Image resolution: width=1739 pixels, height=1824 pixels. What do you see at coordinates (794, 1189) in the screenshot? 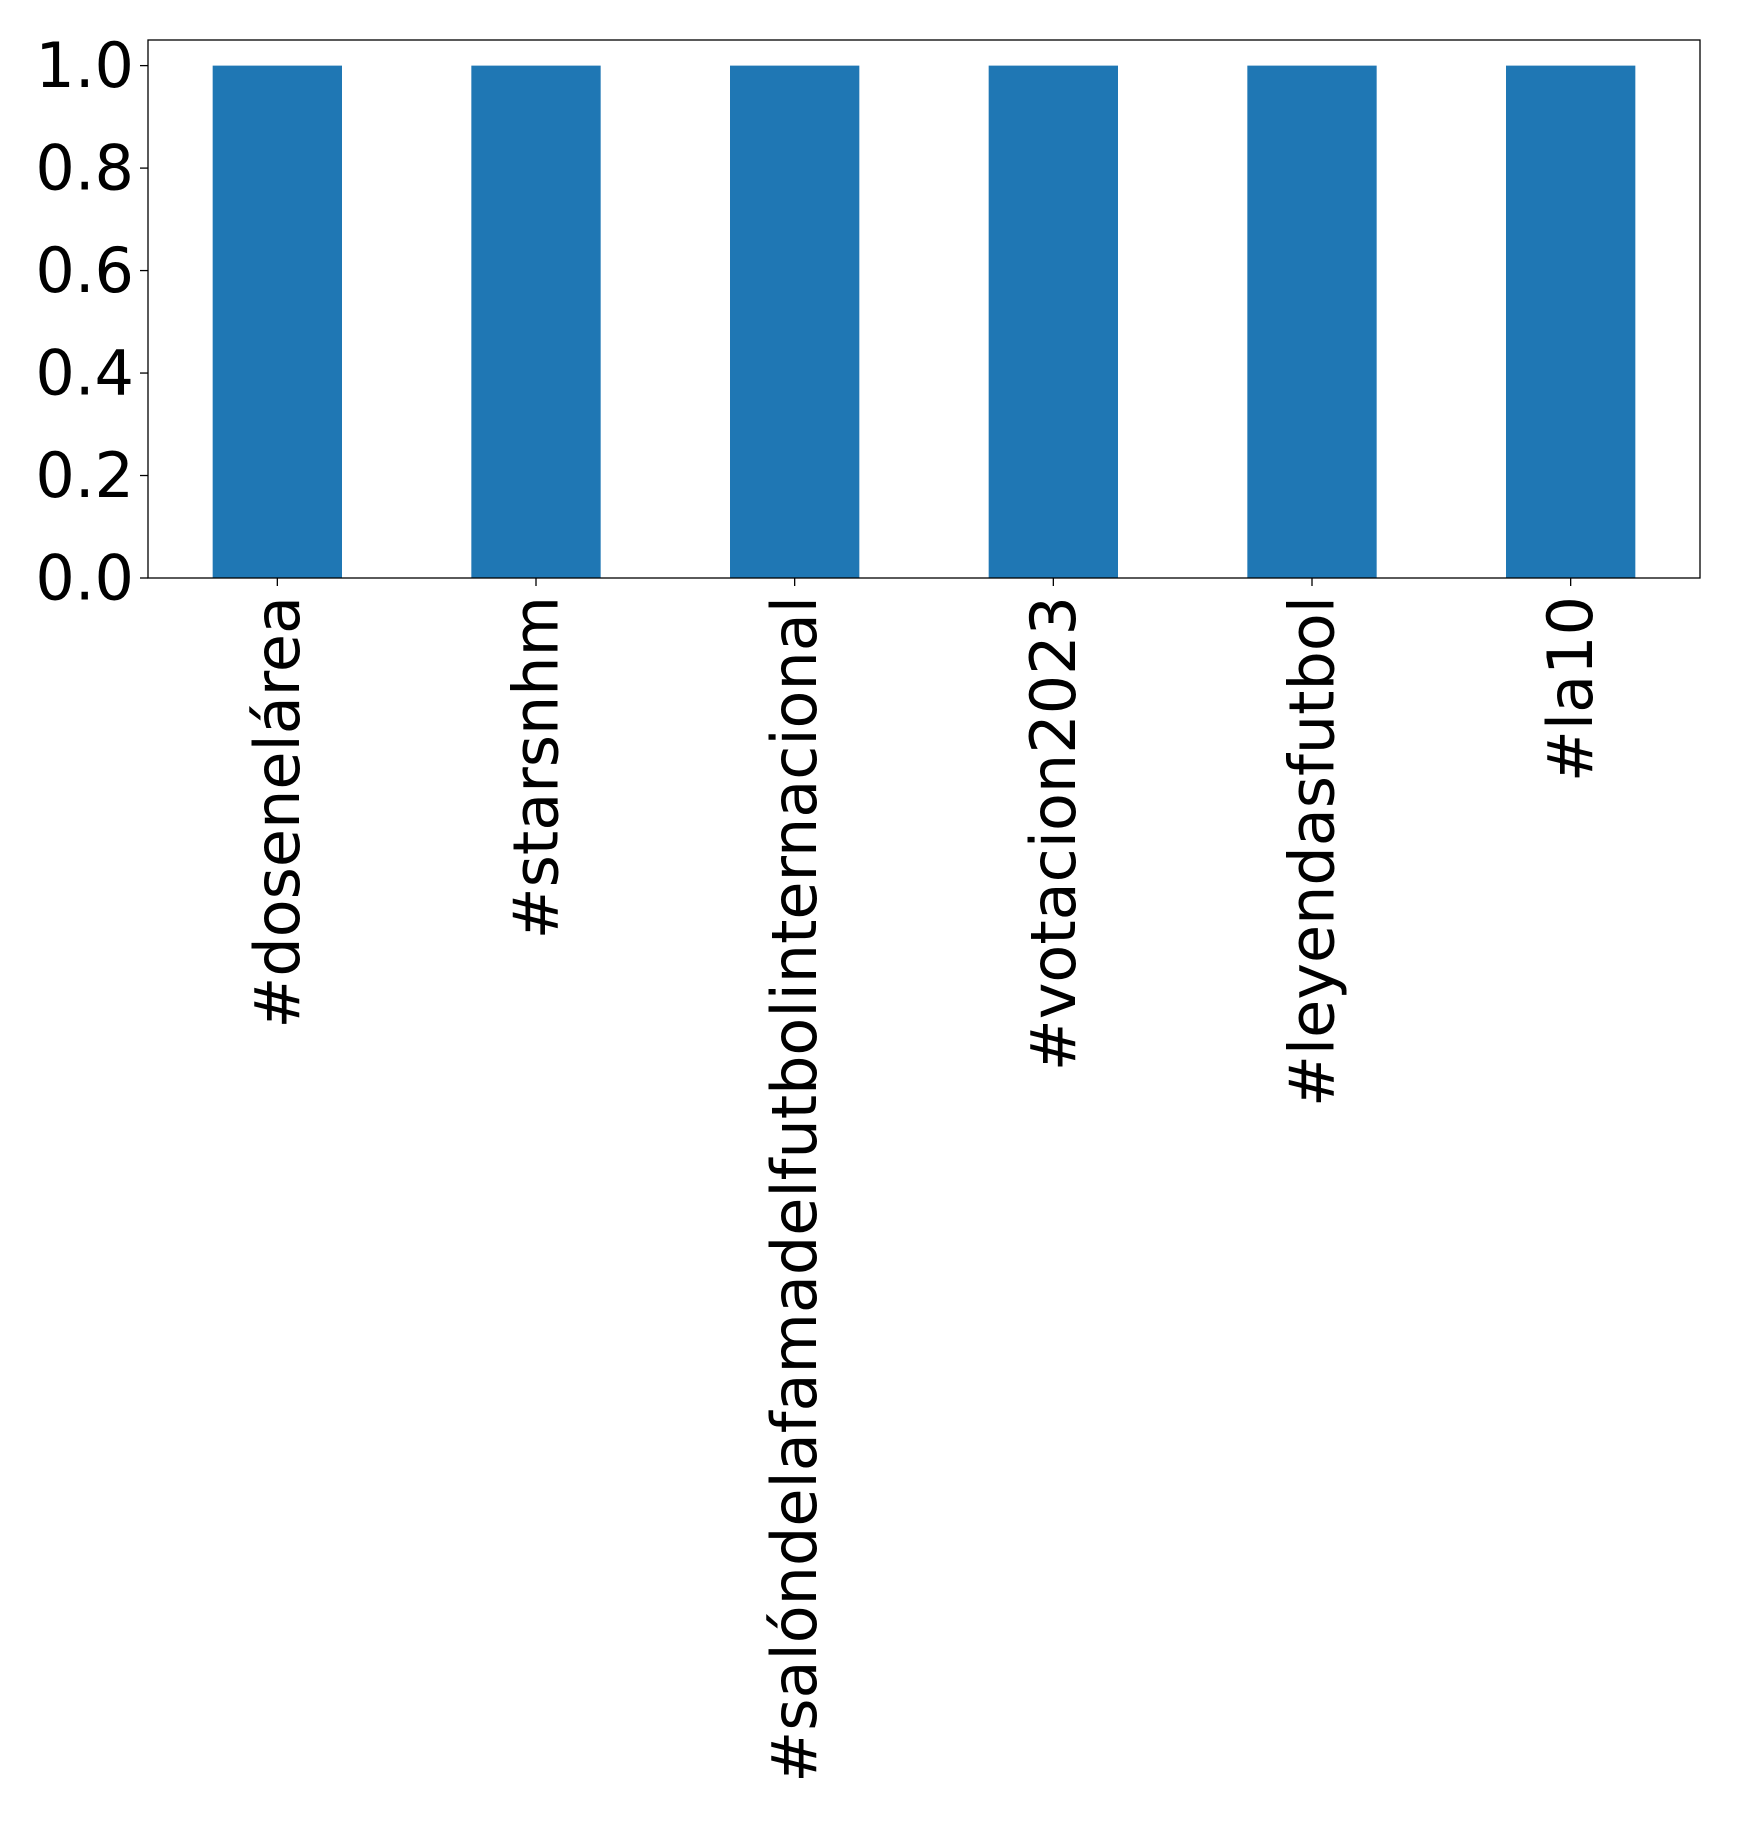
I see `x-tick-label: #salóndelafamadelfutbolinternacional` at bounding box center [794, 1189].